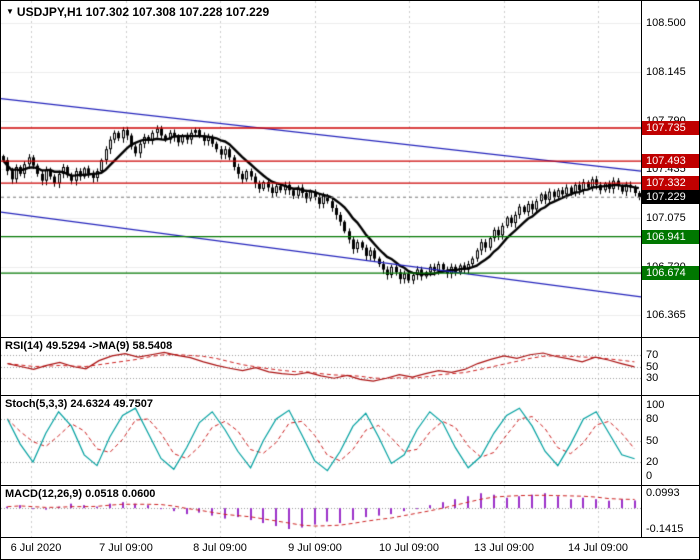 This screenshot has width=700, height=560. I want to click on rsi-header: RSI(14) 49.5294 ->MA(9) 58.5408, so click(89, 346).